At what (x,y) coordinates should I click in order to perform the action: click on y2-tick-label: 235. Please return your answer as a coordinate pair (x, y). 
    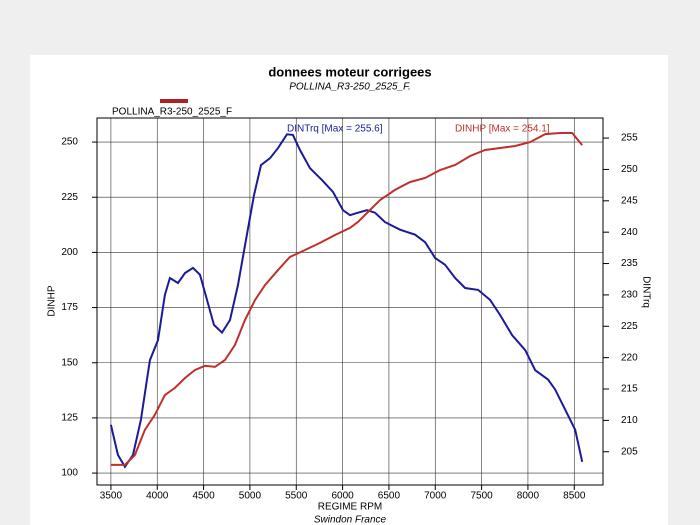
    Looking at the image, I should click on (629, 263).